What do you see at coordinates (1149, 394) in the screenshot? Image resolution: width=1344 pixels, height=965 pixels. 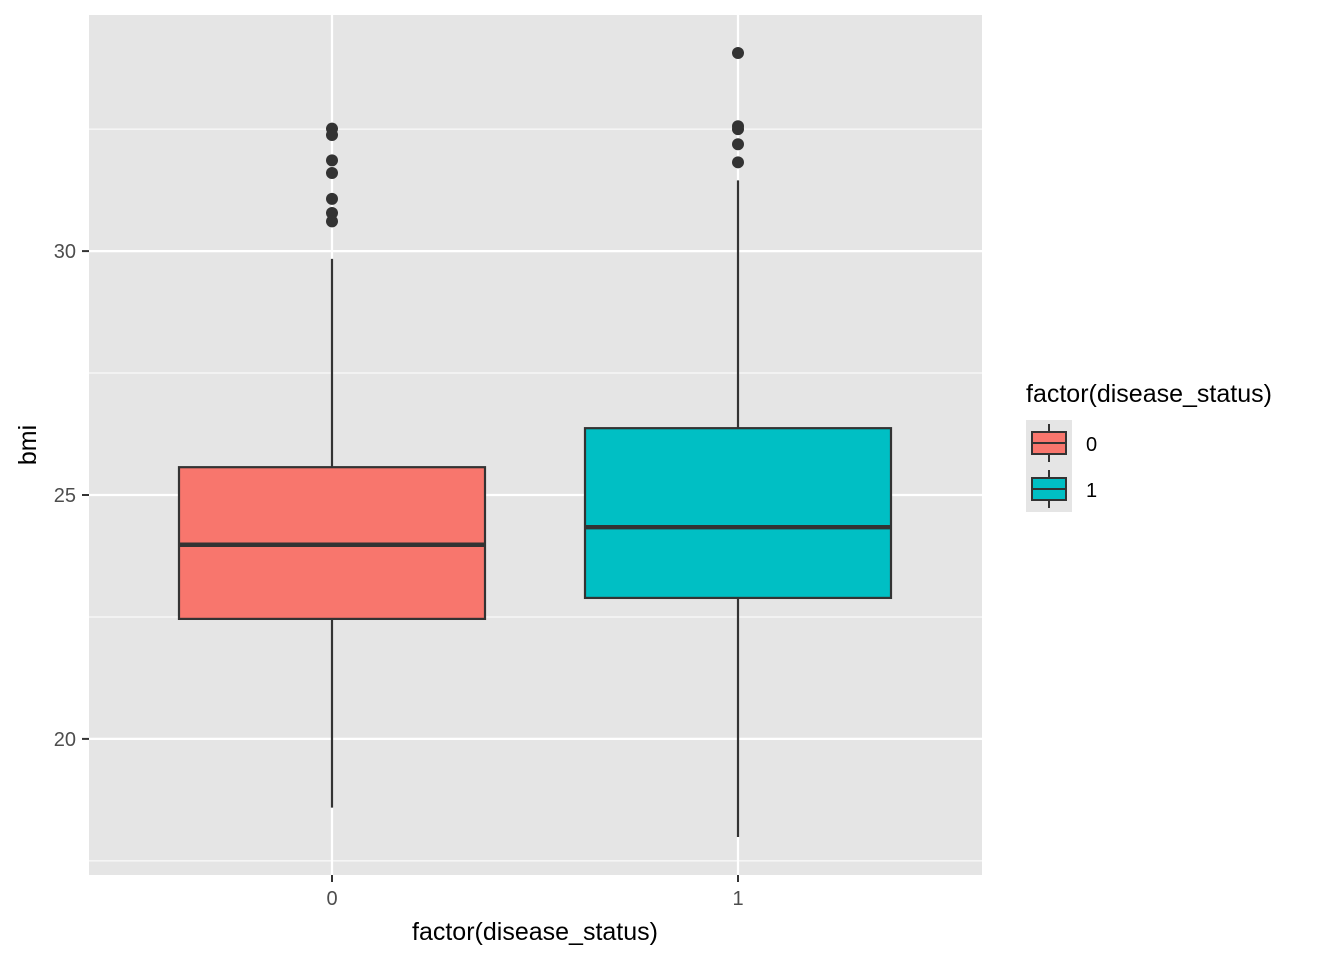 I see `legend-title: factor(disease_status)` at bounding box center [1149, 394].